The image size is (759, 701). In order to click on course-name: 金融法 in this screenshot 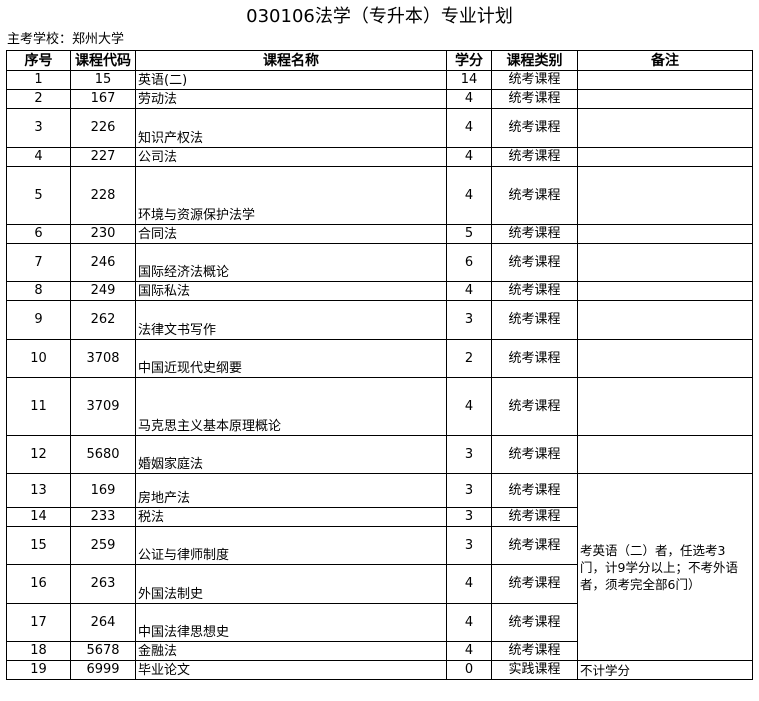, I will do `click(291, 651)`.